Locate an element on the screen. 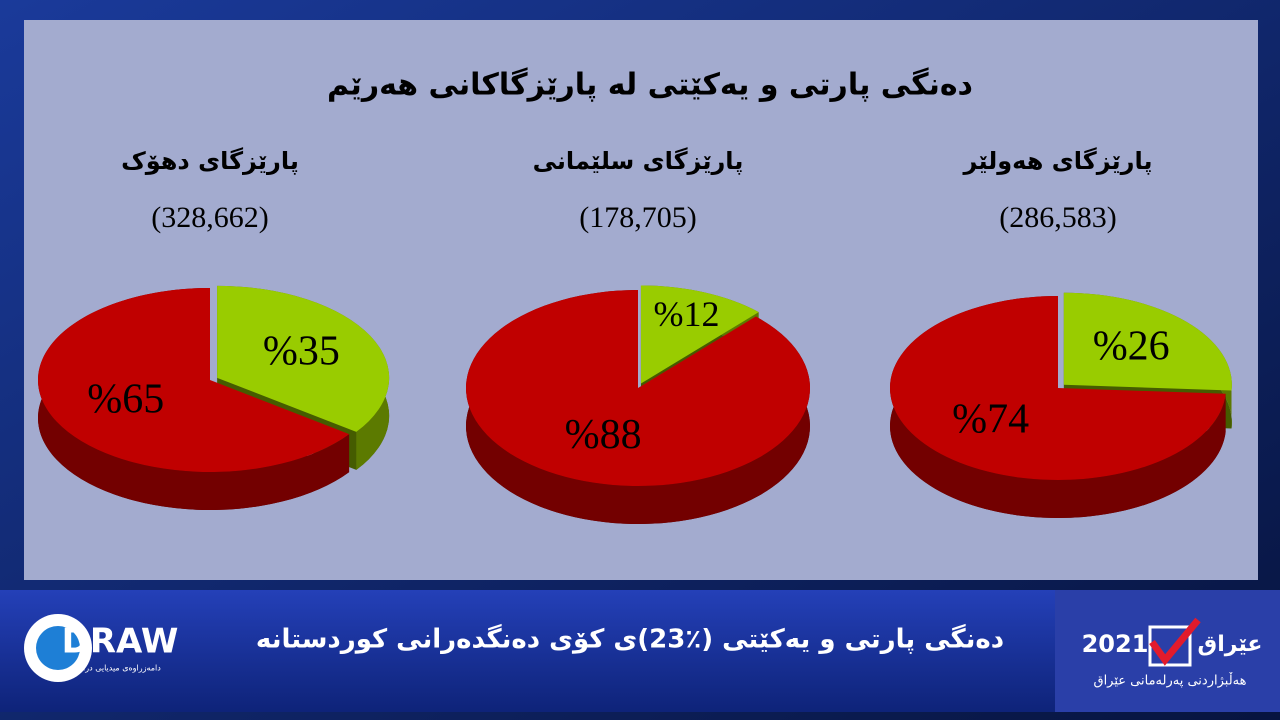 This screenshot has height=720, width=1280. logo-tagline: دامەزراوەی میدیایی دراو is located at coordinates (119, 668).